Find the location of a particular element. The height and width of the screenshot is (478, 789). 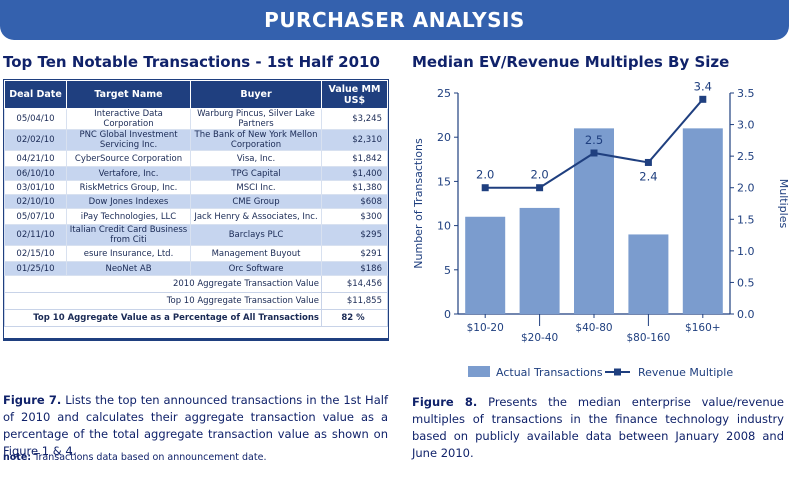

cell-deal-date: 03/01/10 is located at coordinates (35, 187).